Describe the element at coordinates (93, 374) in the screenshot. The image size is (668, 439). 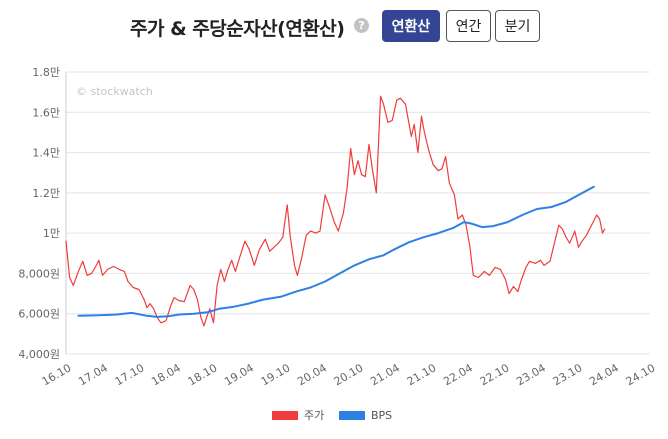
I see `x-tick-label: 17.04` at that location.